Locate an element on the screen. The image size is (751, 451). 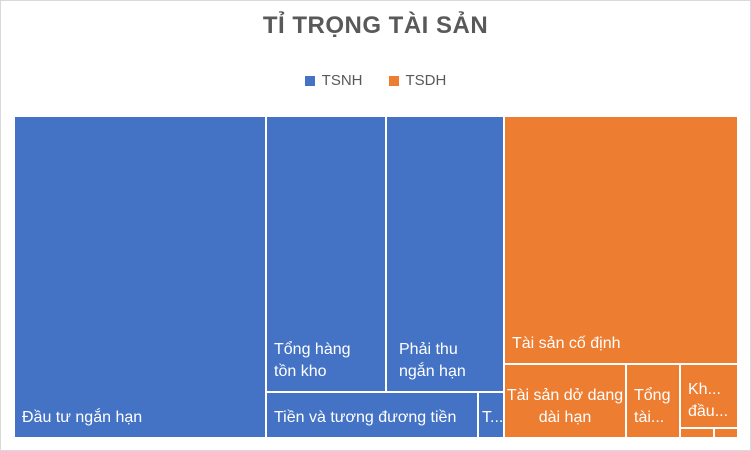
tile-label: Đầu tư ngắn hạn is located at coordinates (82, 417).